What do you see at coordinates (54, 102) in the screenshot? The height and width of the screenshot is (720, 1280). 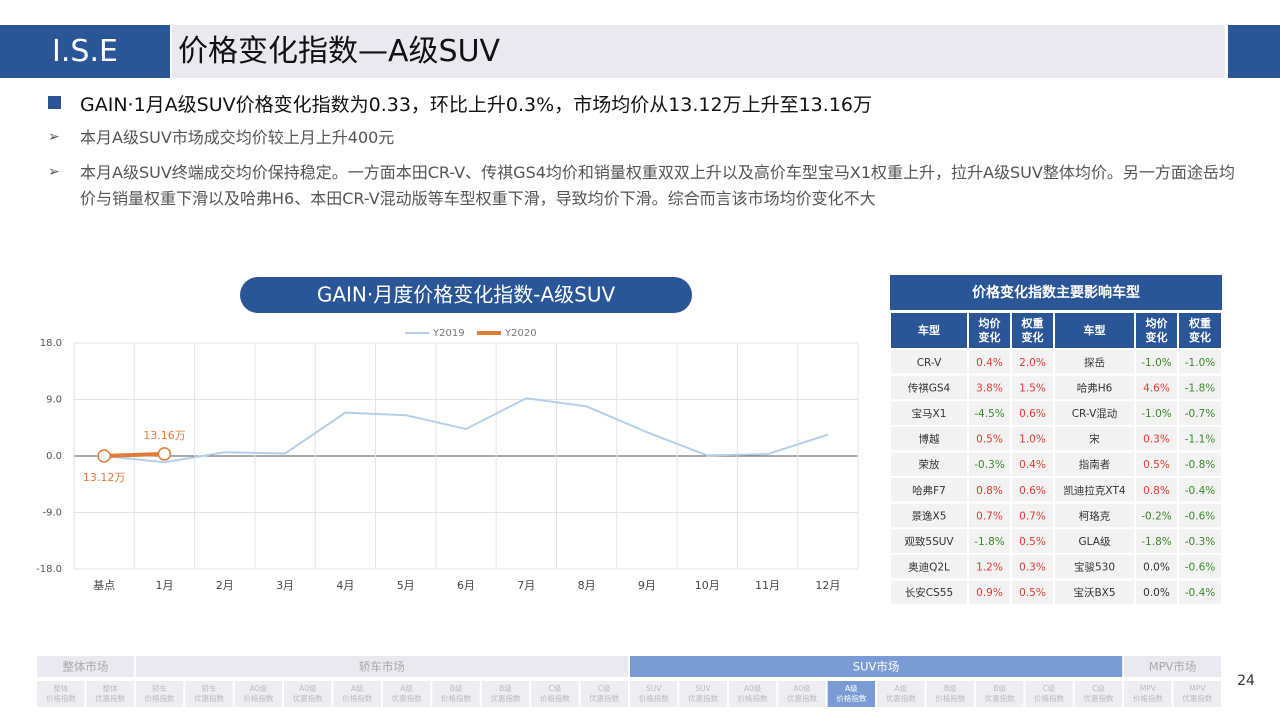 I see `bullet-square` at bounding box center [54, 102].